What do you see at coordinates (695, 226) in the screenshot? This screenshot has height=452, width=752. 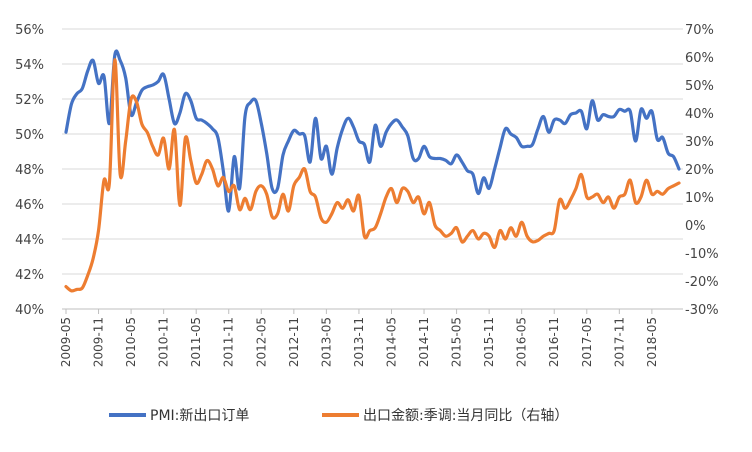 I see `right-tick-label: 0%` at bounding box center [695, 226].